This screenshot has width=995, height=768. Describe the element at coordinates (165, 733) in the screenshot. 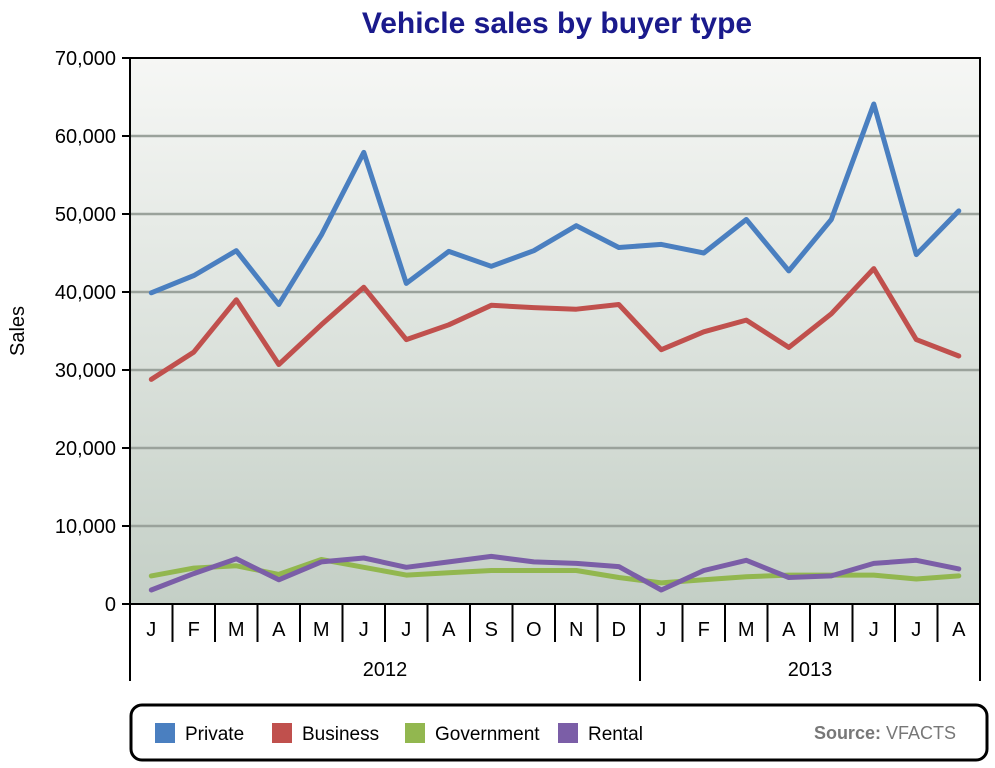

I see `legend-swatch-private` at that location.